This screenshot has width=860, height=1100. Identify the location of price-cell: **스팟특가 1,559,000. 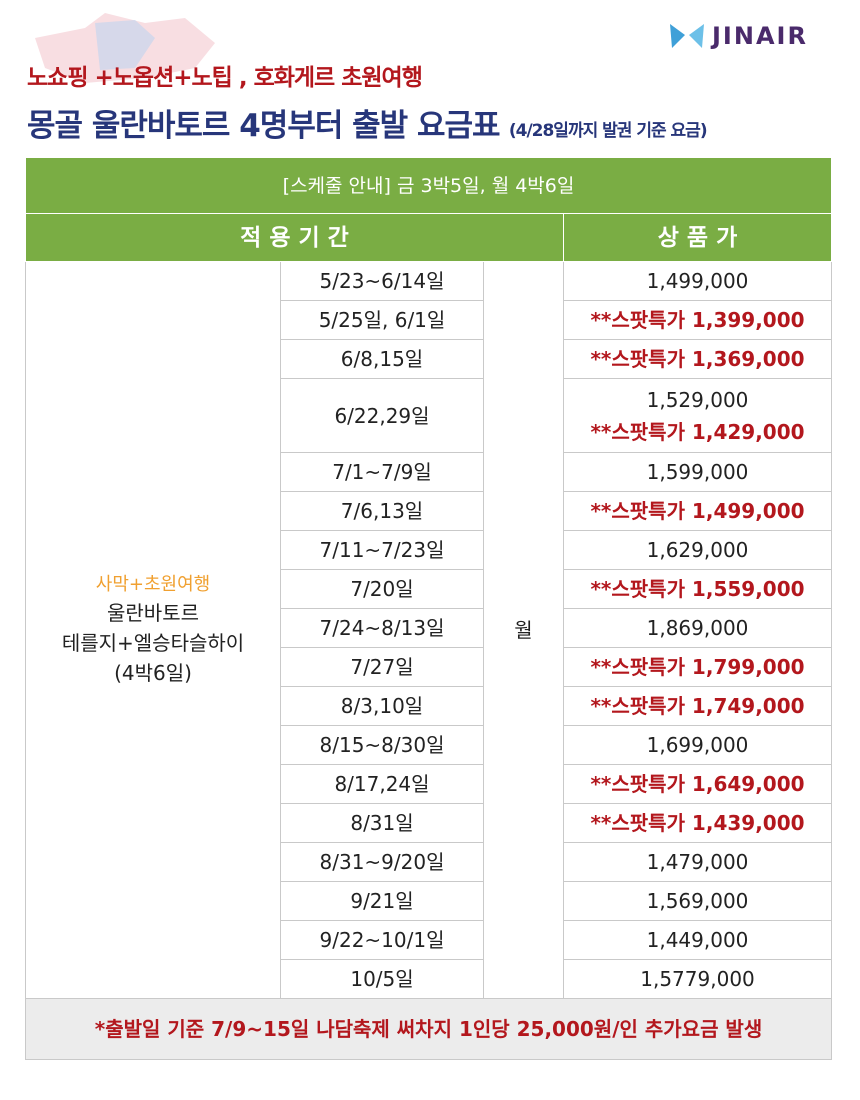
(697, 589).